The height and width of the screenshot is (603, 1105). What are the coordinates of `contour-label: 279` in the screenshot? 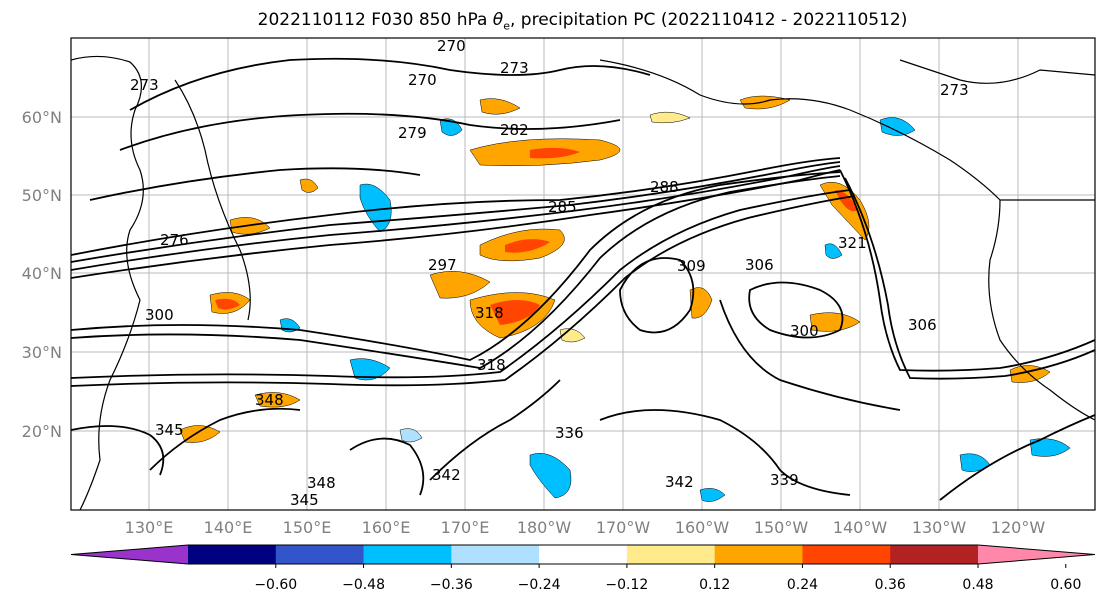 It's located at (412, 133).